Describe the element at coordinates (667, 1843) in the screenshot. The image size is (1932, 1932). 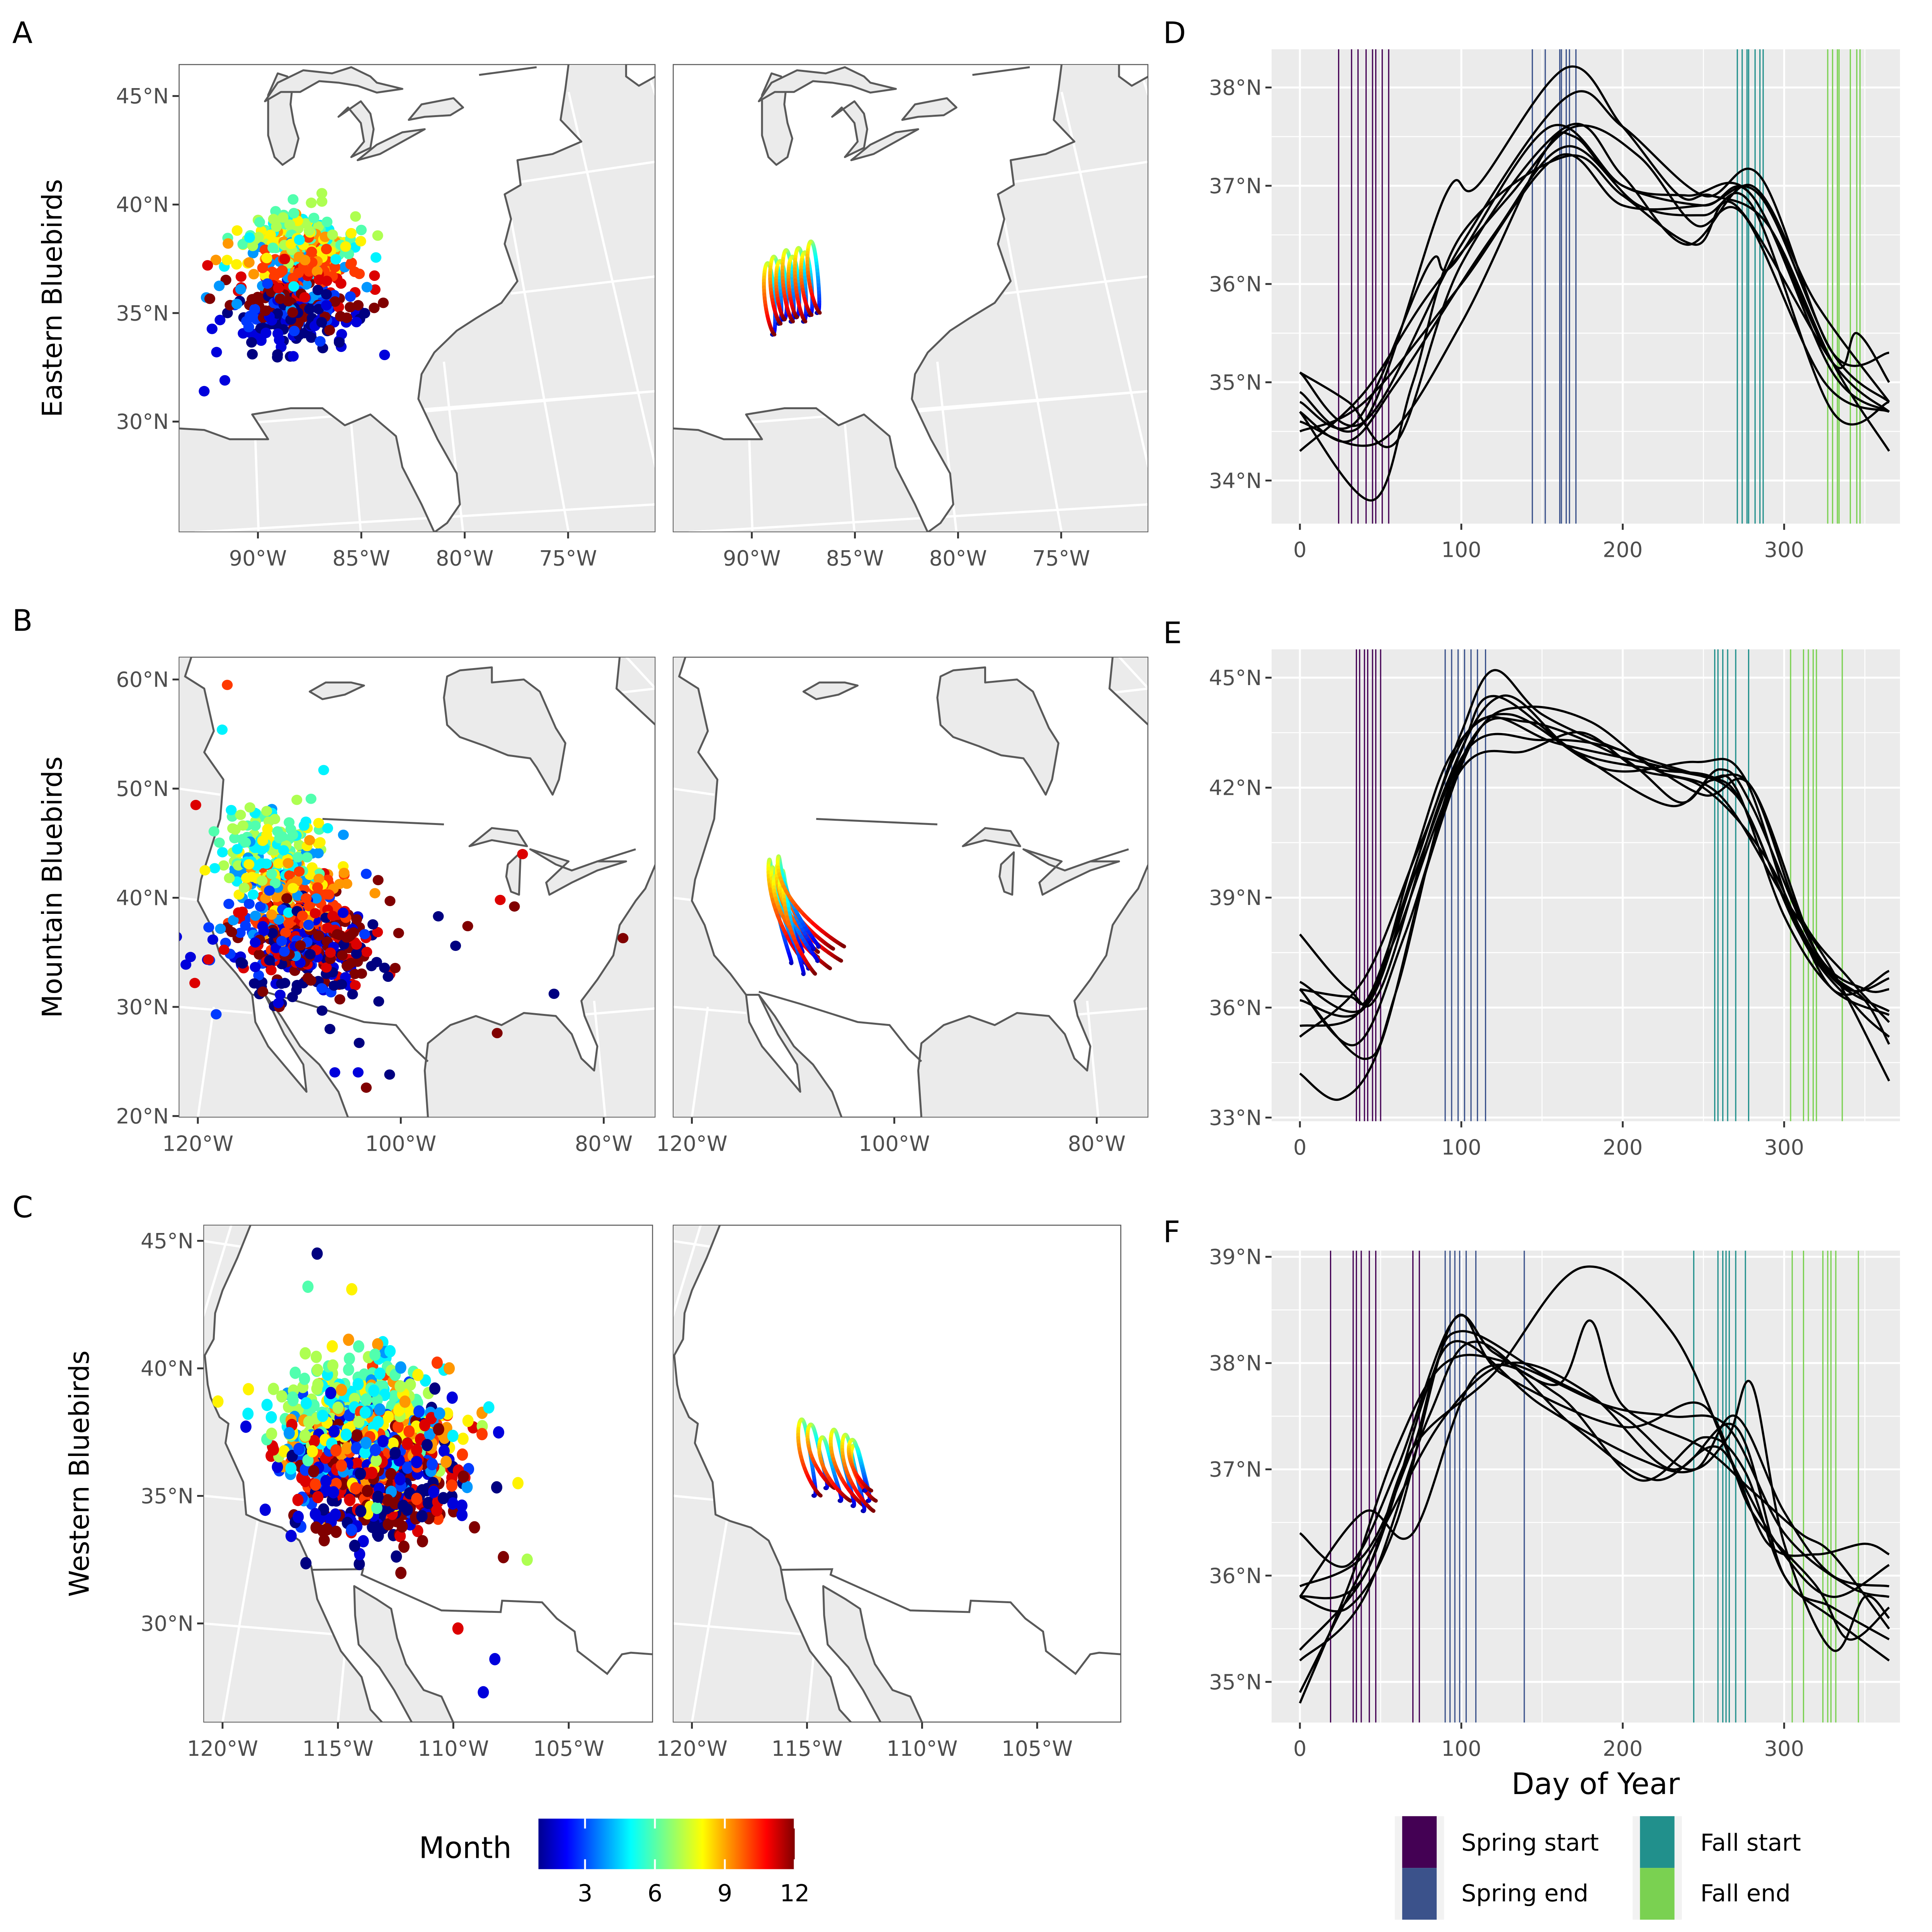
I see `colorbar-gradient` at that location.